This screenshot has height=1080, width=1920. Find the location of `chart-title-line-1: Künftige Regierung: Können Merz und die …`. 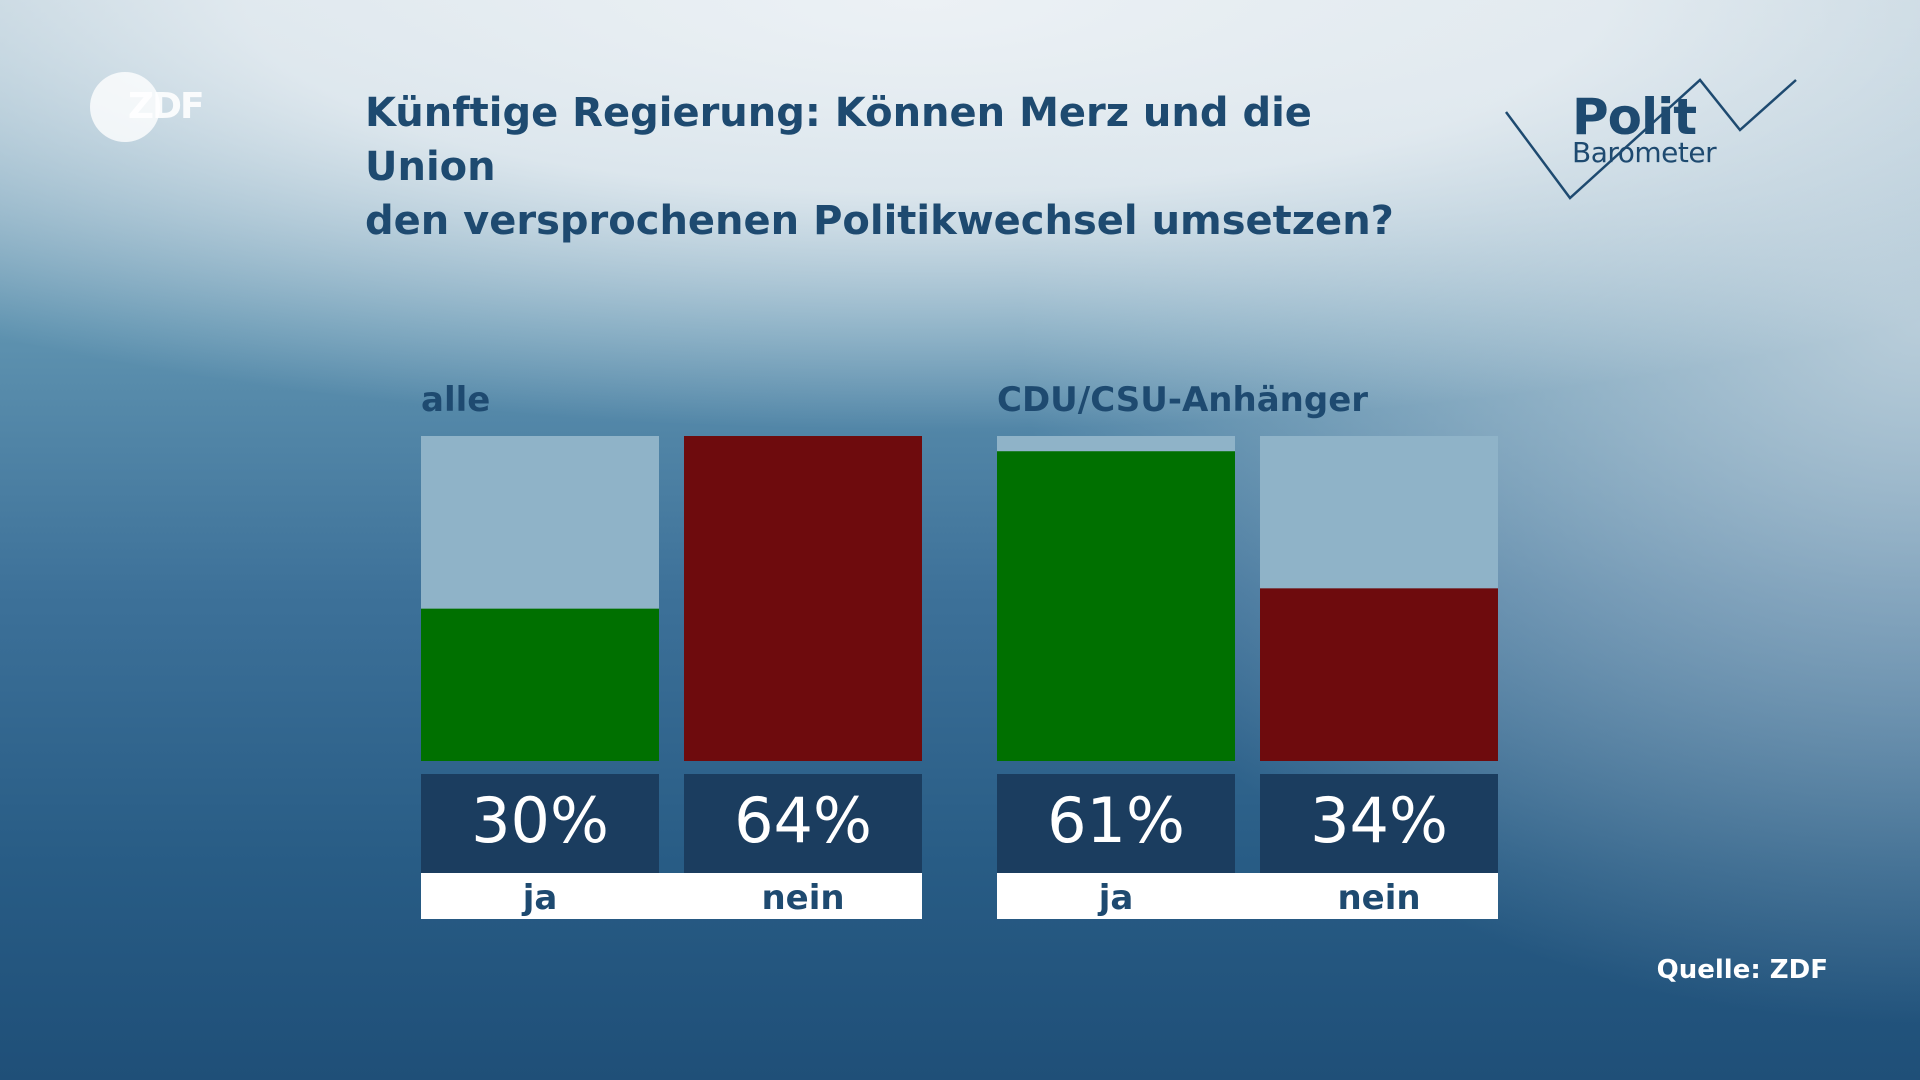

chart-title-line-1: Künftige Regierung: Können Merz und die … is located at coordinates (838, 140).